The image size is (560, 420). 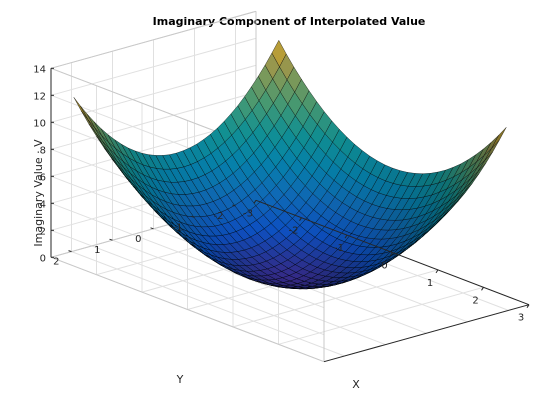 I want to click on x-axis-label: X, so click(x=356, y=384).